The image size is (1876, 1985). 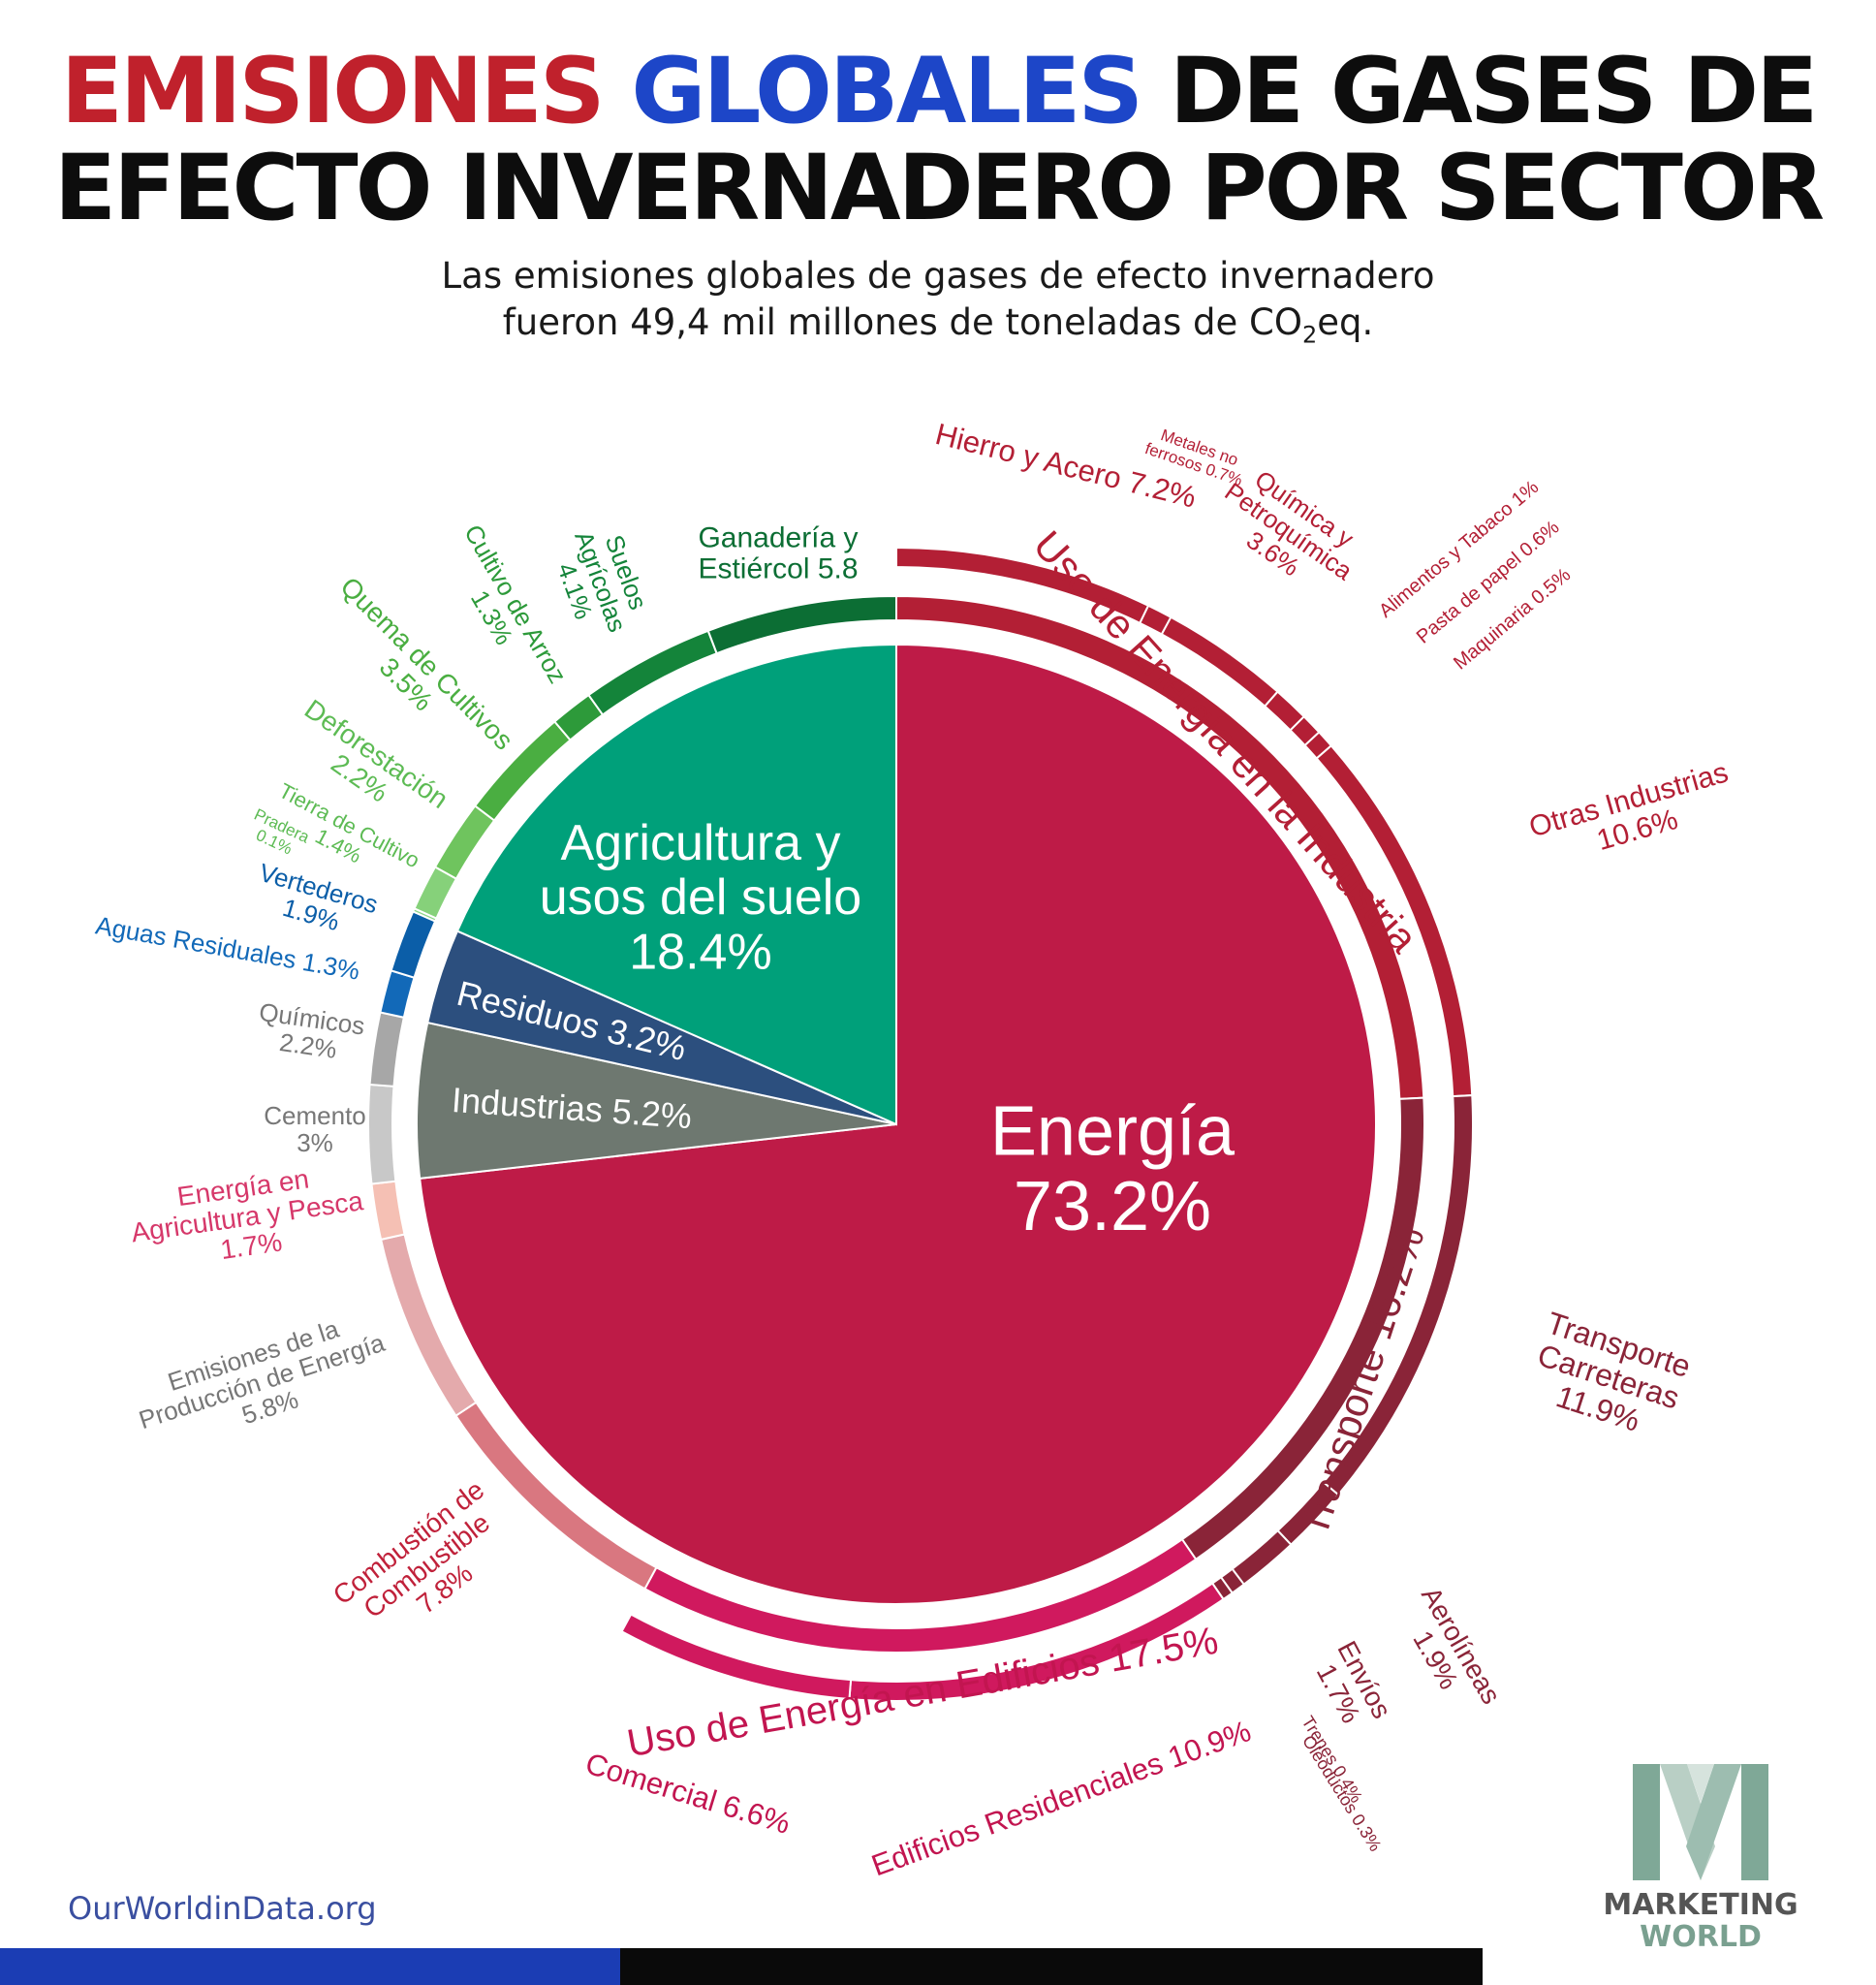 I want to click on segment-label-energia-en-agricultura-y-pesca: Energía enAgricultura y Pesca1.7%, so click(x=247, y=1216).